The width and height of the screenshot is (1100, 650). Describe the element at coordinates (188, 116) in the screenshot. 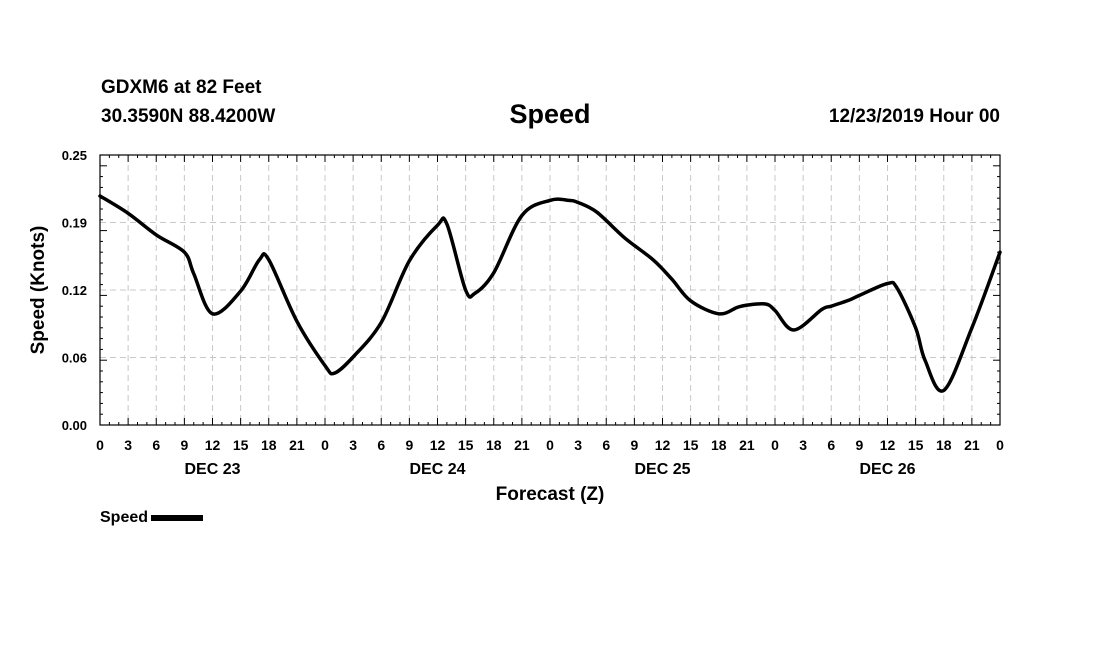

I see `coordinates-label: 30.3590N 88.4200W` at that location.